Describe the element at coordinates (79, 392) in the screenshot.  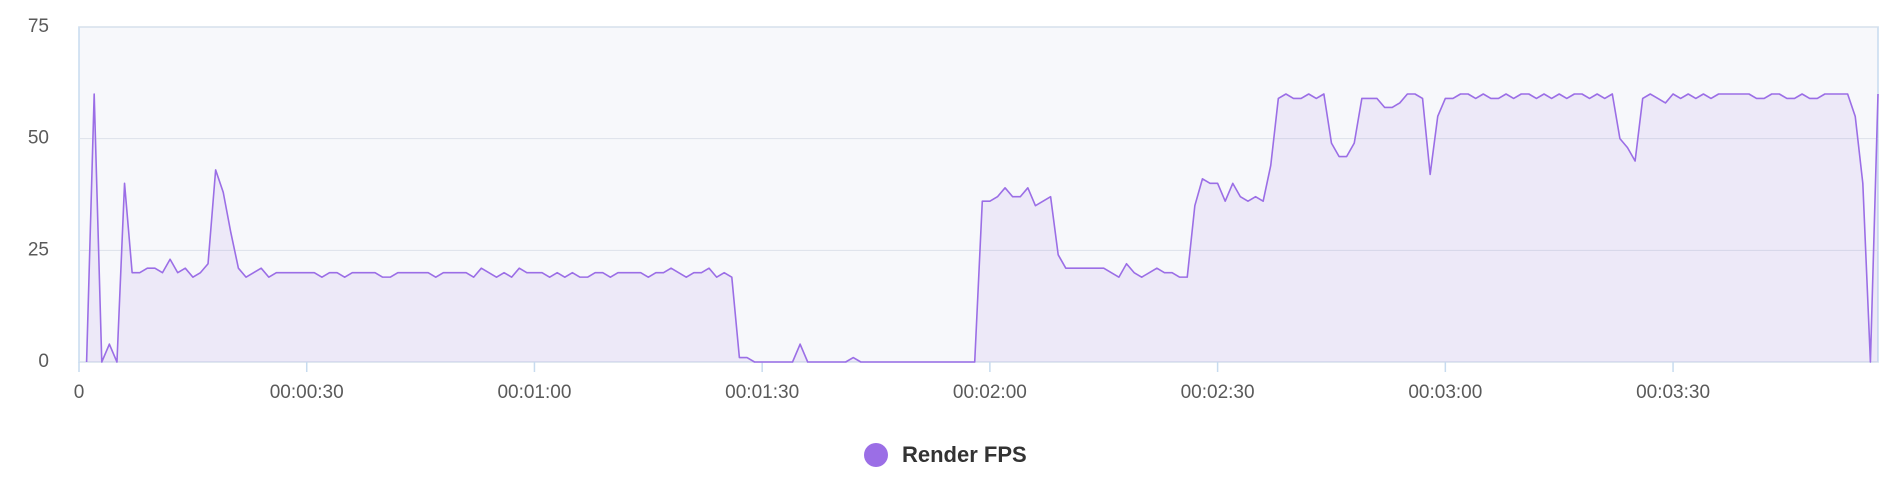
I see `x-tick-label: 0` at that location.